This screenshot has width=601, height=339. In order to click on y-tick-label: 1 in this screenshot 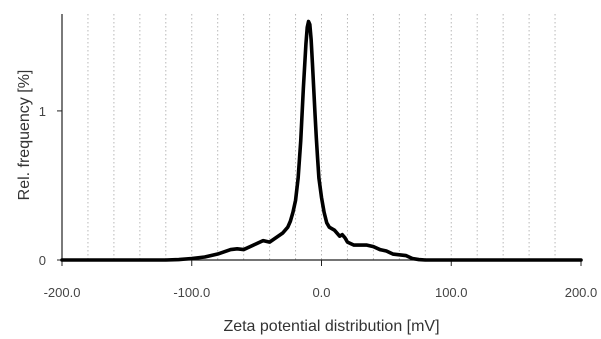, I will do `click(42, 111)`.